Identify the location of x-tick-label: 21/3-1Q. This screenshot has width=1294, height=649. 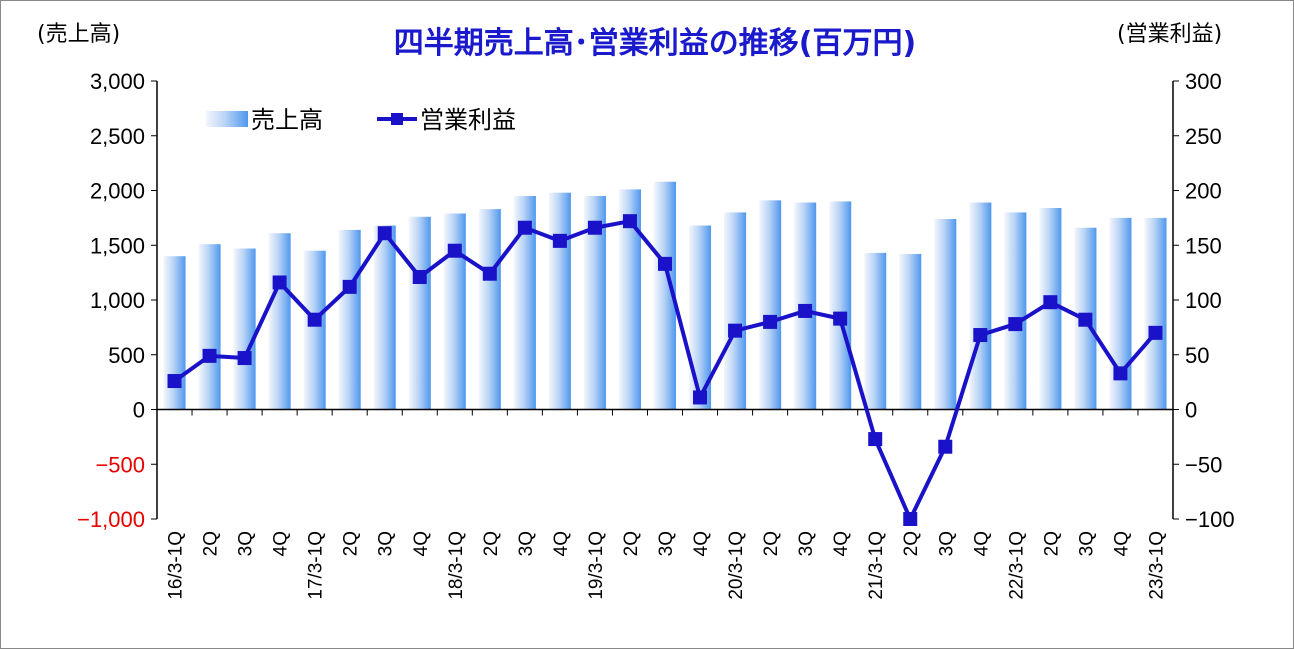
(876, 565).